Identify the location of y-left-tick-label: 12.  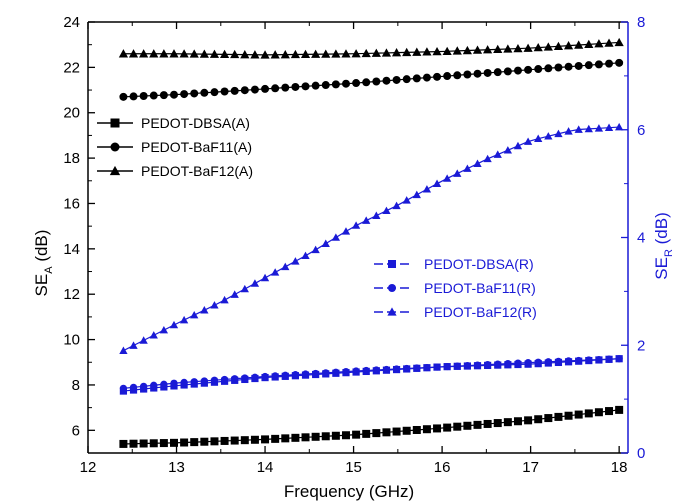
(71, 294).